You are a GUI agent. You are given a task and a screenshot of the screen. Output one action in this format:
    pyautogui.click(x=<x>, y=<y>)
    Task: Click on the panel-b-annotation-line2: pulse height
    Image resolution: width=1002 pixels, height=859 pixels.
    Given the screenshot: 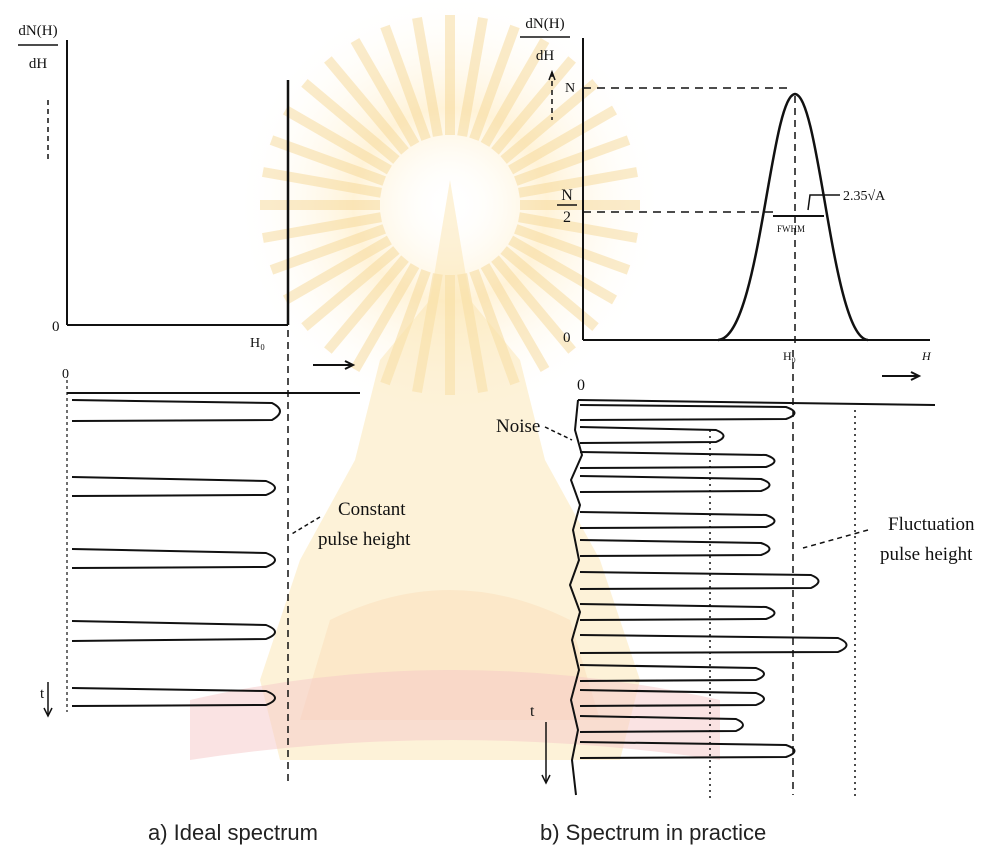 What is the action you would take?
    pyautogui.click(x=926, y=554)
    